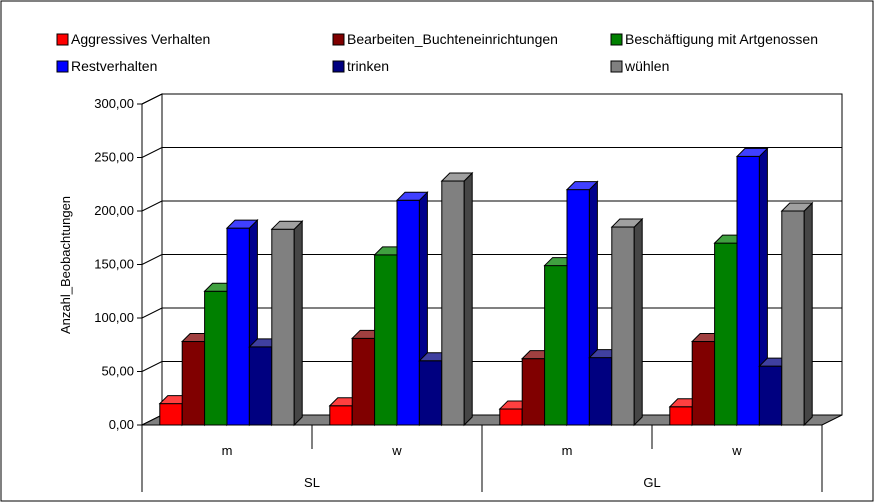  Describe the element at coordinates (114, 317) in the screenshot. I see `y-tick-label: 100,00` at that location.